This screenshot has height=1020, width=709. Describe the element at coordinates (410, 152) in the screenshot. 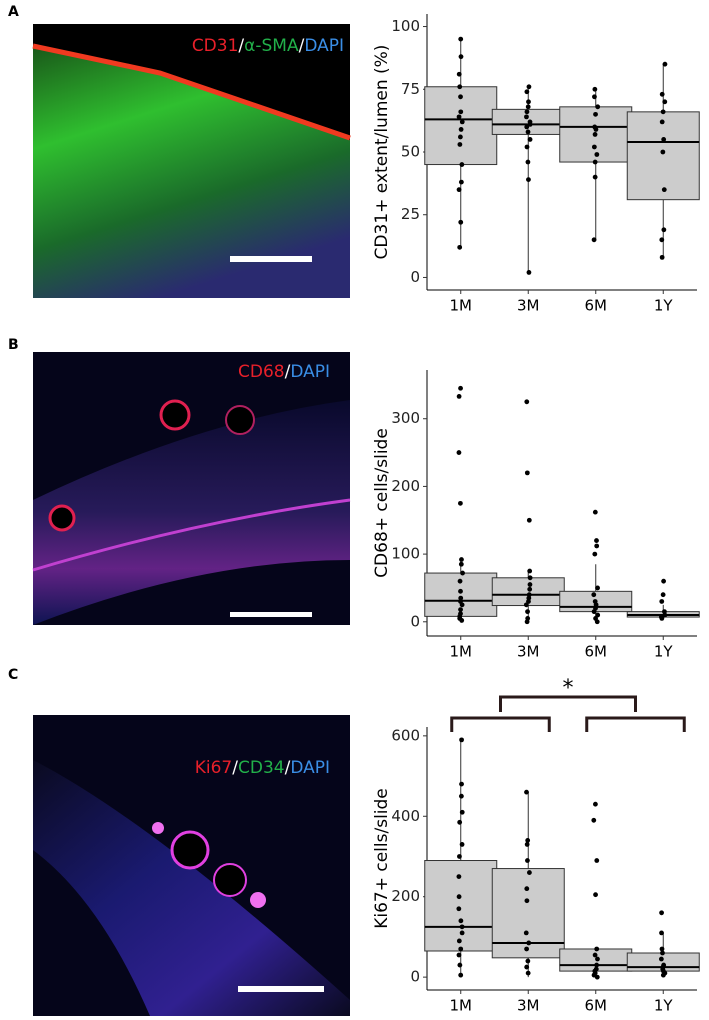

I see `y-tick-label: 50` at that location.